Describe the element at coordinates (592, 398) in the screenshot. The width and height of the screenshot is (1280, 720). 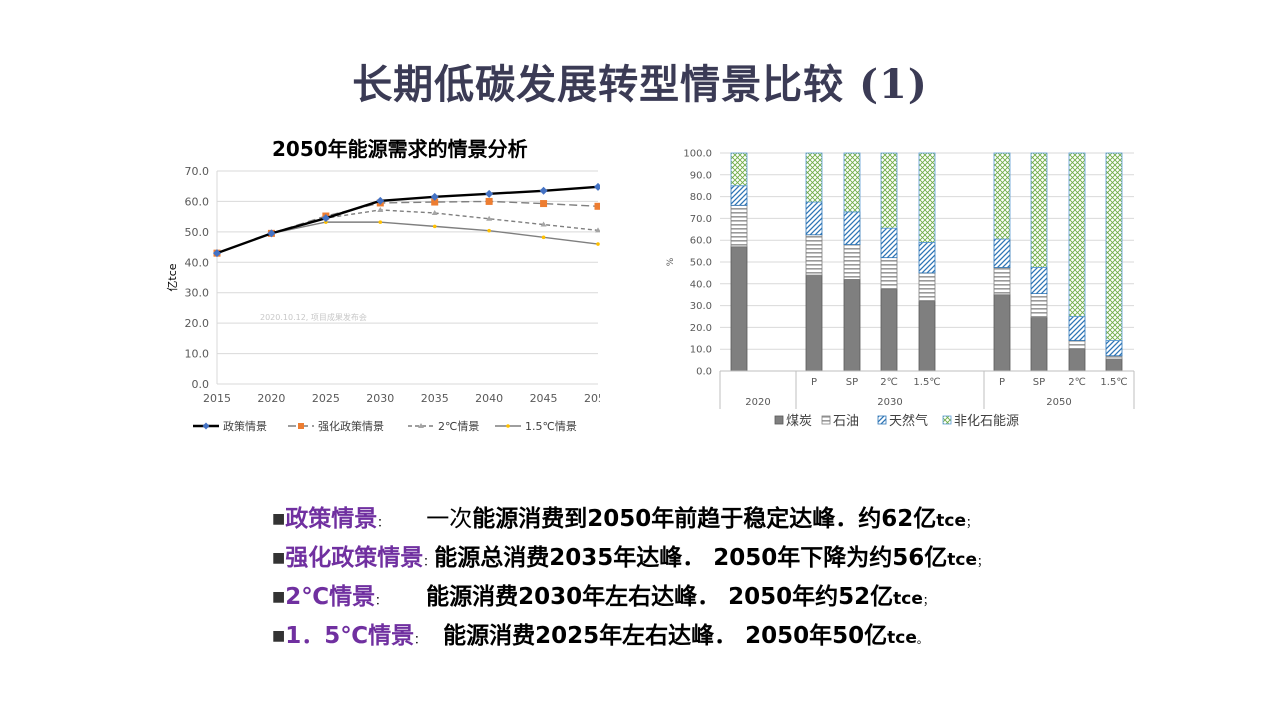
I see `x-tick-label: 2050` at that location.